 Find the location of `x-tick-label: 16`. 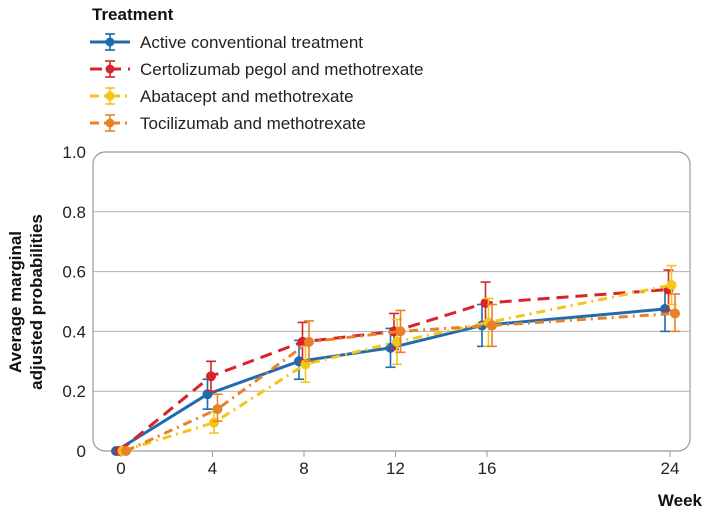

x-tick-label: 16 is located at coordinates (487, 468).